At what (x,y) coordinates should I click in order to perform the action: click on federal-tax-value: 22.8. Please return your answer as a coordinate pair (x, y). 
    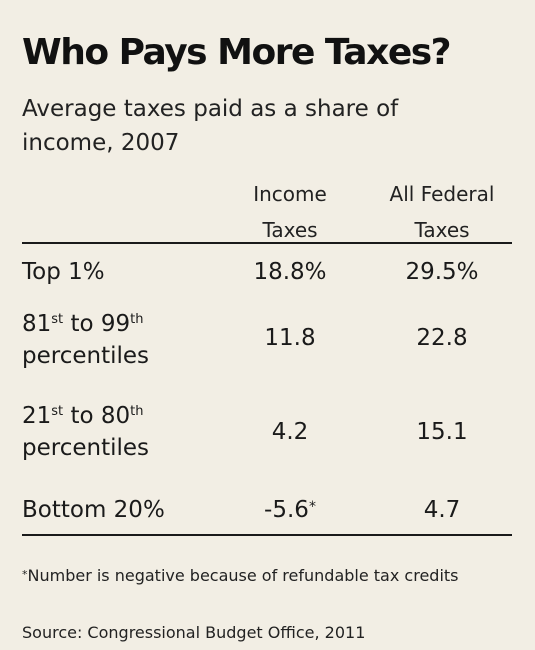
    Looking at the image, I should click on (442, 338).